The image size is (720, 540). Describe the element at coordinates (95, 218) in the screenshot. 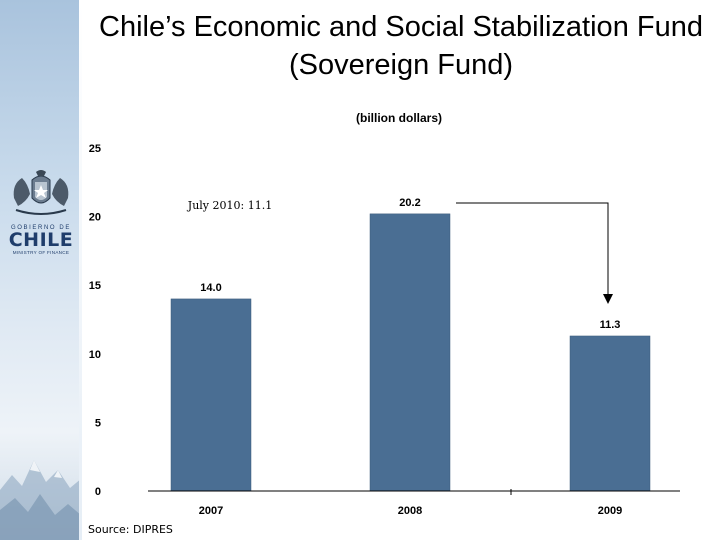

I see `y-tick-label: 20` at that location.